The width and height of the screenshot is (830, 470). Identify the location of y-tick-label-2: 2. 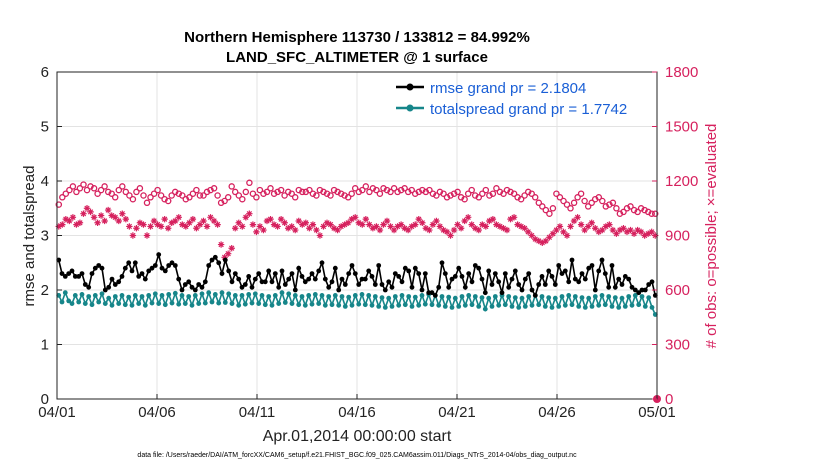
(45, 290).